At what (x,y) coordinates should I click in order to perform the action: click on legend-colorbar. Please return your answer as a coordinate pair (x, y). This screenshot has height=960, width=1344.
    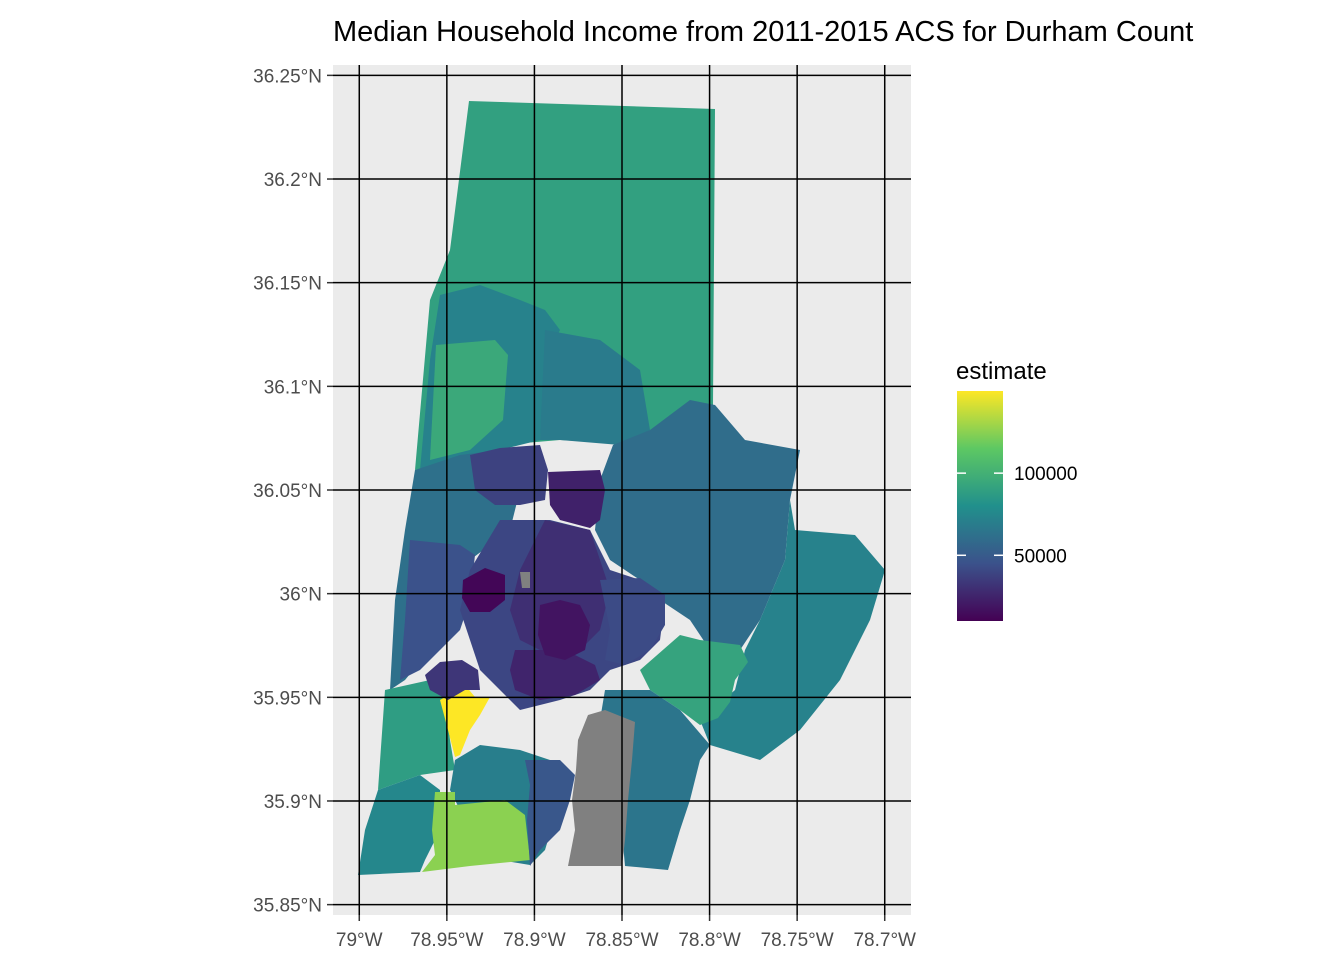
    Looking at the image, I should click on (980, 506).